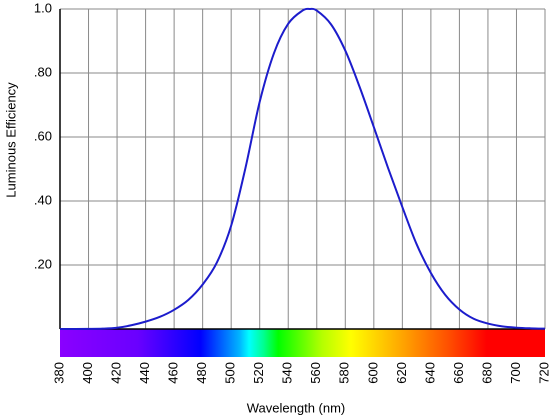  Describe the element at coordinates (43, 71) in the screenshot. I see `y-tick-label: .80` at that location.